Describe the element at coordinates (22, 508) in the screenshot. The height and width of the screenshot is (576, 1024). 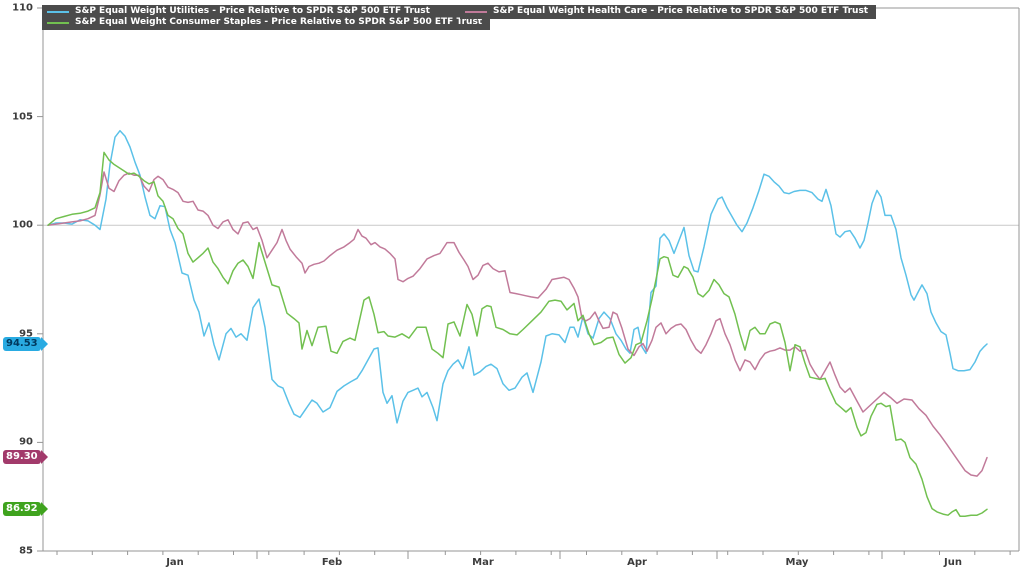
I see `price-tag-consumer-staples-value: 86.92` at that location.